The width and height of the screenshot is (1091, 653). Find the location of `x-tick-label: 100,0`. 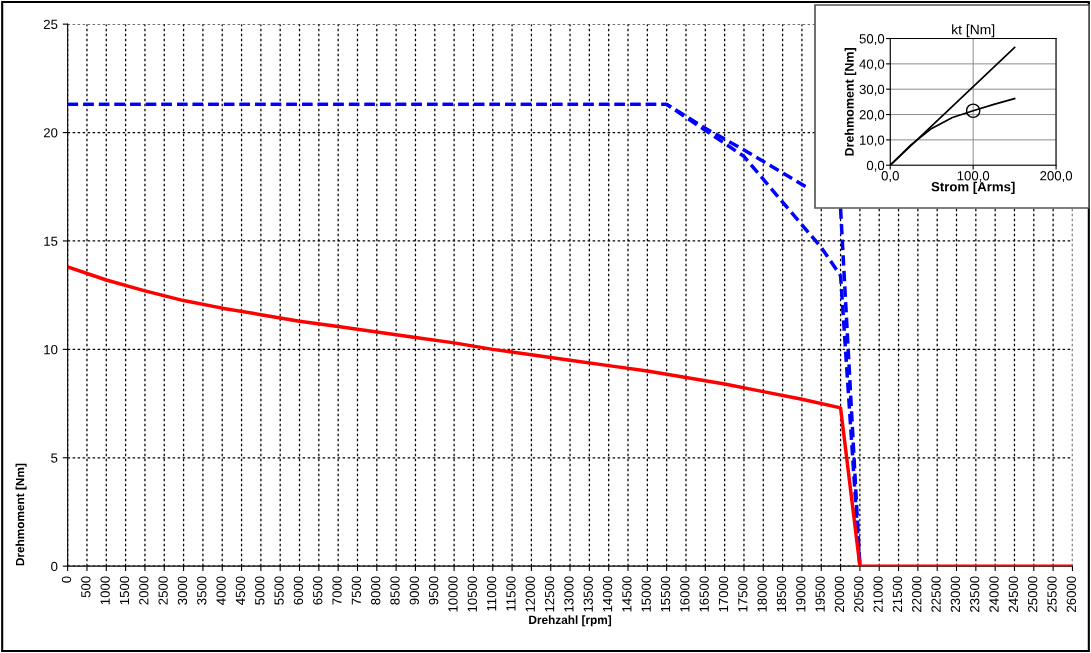

x-tick-label: 100,0 is located at coordinates (973, 177).